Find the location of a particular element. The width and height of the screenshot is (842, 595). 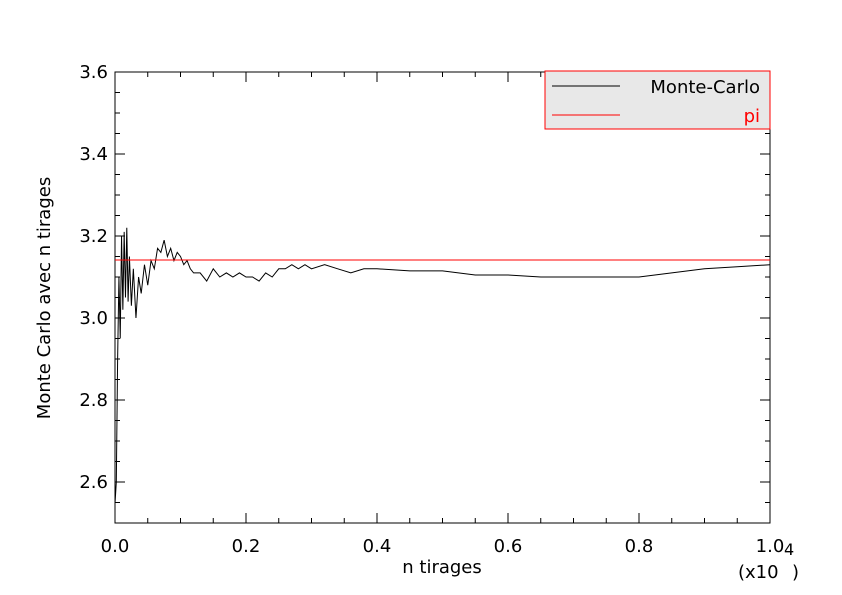

x-tick-label: 0.8 is located at coordinates (639, 546).